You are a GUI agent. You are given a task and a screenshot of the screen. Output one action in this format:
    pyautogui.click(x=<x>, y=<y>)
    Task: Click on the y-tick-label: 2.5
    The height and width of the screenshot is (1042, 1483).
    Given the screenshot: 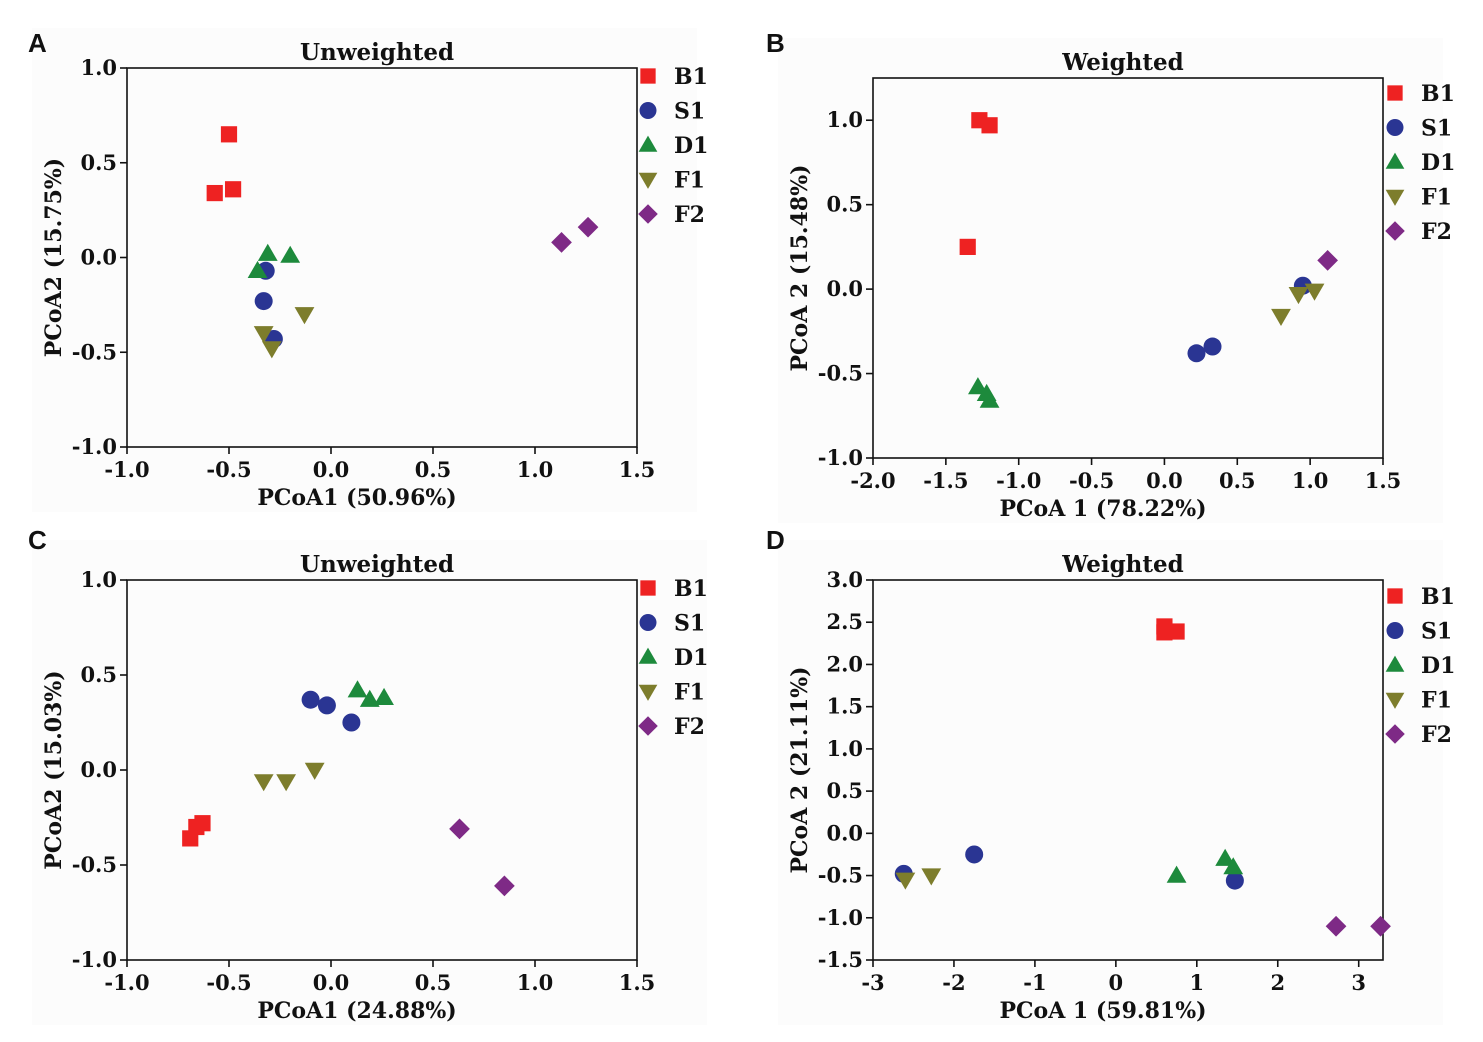 What is the action you would take?
    pyautogui.click(x=844, y=621)
    